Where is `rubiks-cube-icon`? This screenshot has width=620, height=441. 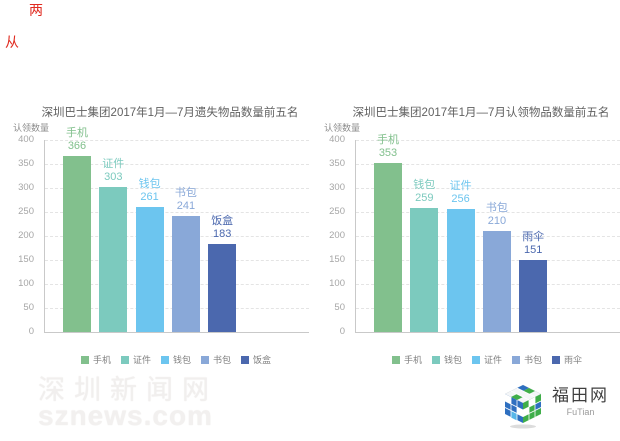 rubiks-cube-icon is located at coordinates (523, 406).